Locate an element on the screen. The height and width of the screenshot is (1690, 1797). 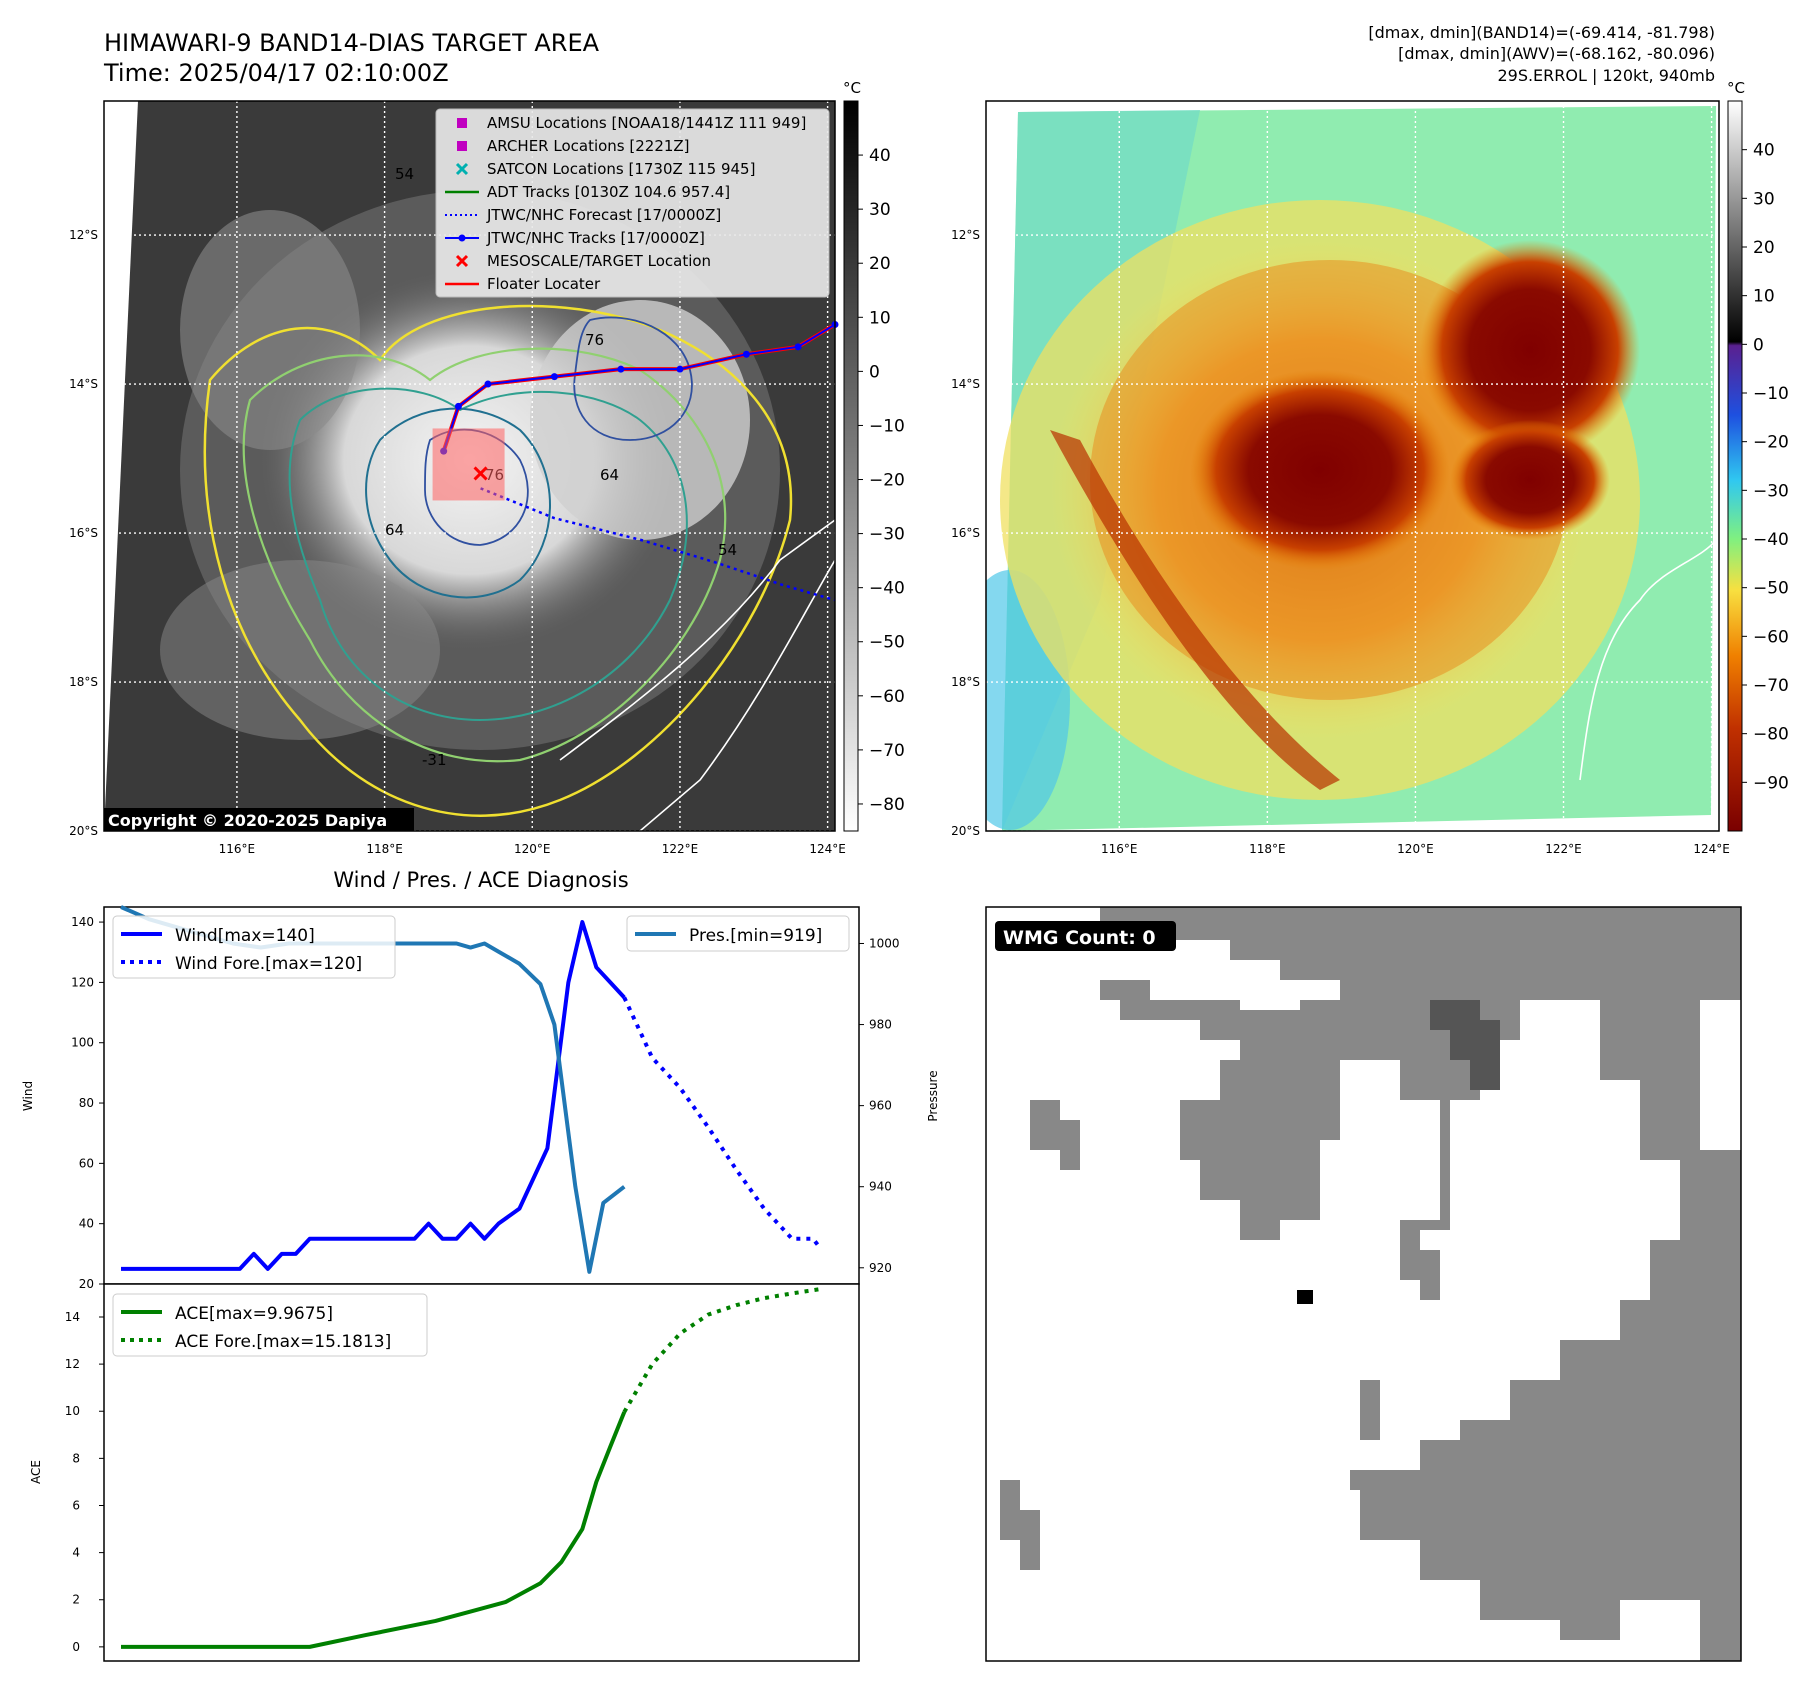
info-band14: [dmax, dmin](BAND14)=(-69.414, -81.798) is located at coordinates (1541, 32).